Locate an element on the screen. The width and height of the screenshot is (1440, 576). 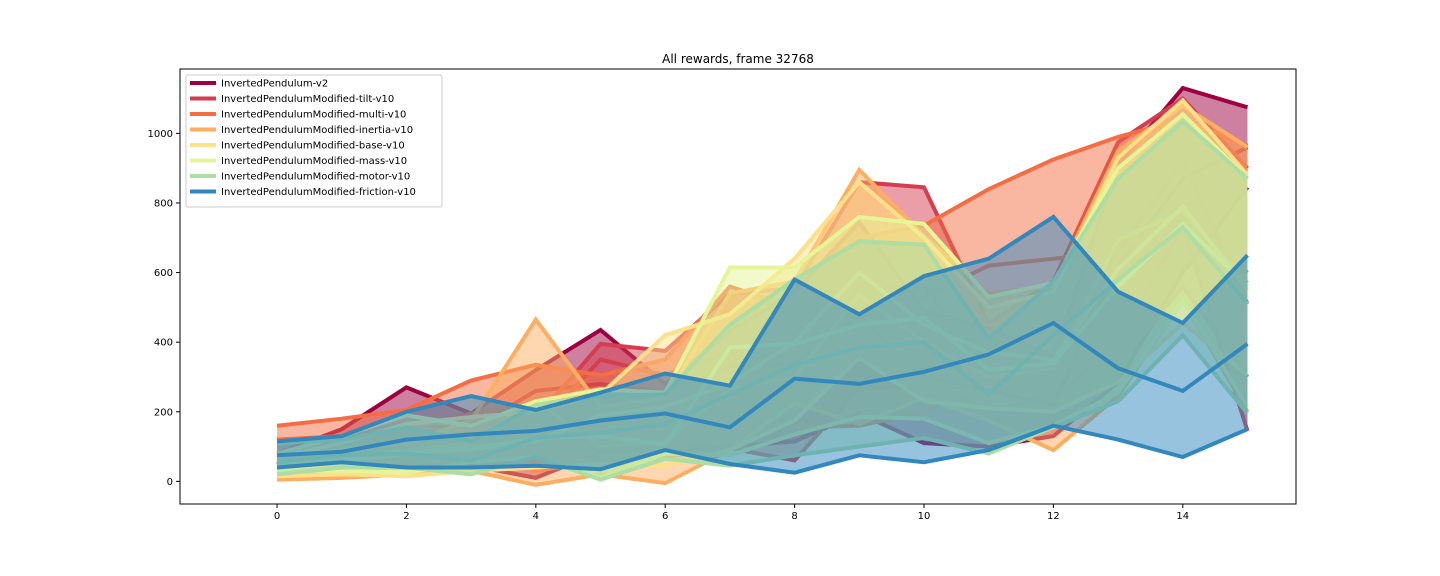
legend-label-2: InvertedPendulumModified-multi-v10 is located at coordinates (313, 115).